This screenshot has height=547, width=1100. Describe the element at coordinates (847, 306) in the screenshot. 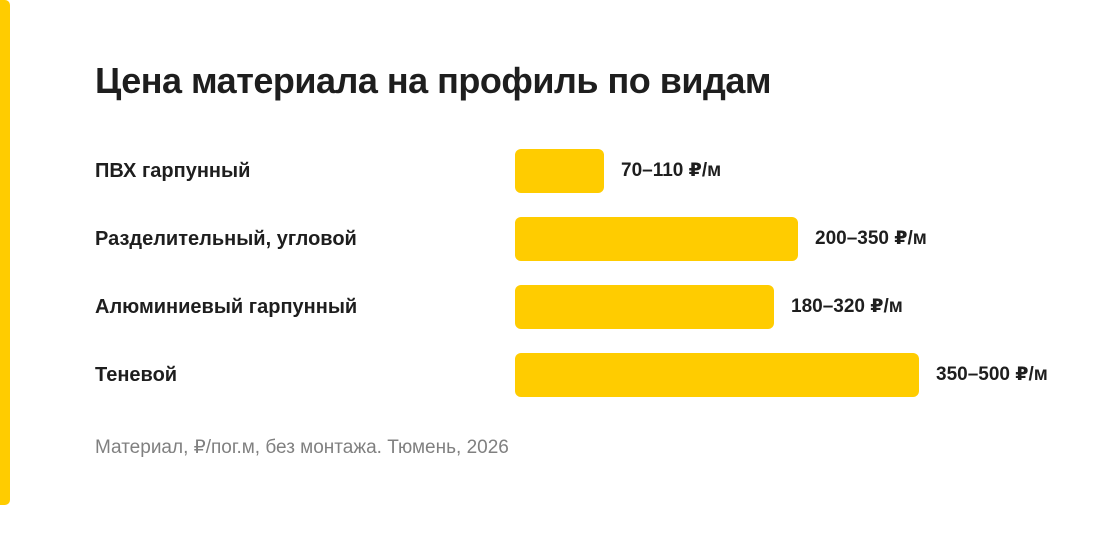

I see `value-label: 180–320 ₽/м` at that location.